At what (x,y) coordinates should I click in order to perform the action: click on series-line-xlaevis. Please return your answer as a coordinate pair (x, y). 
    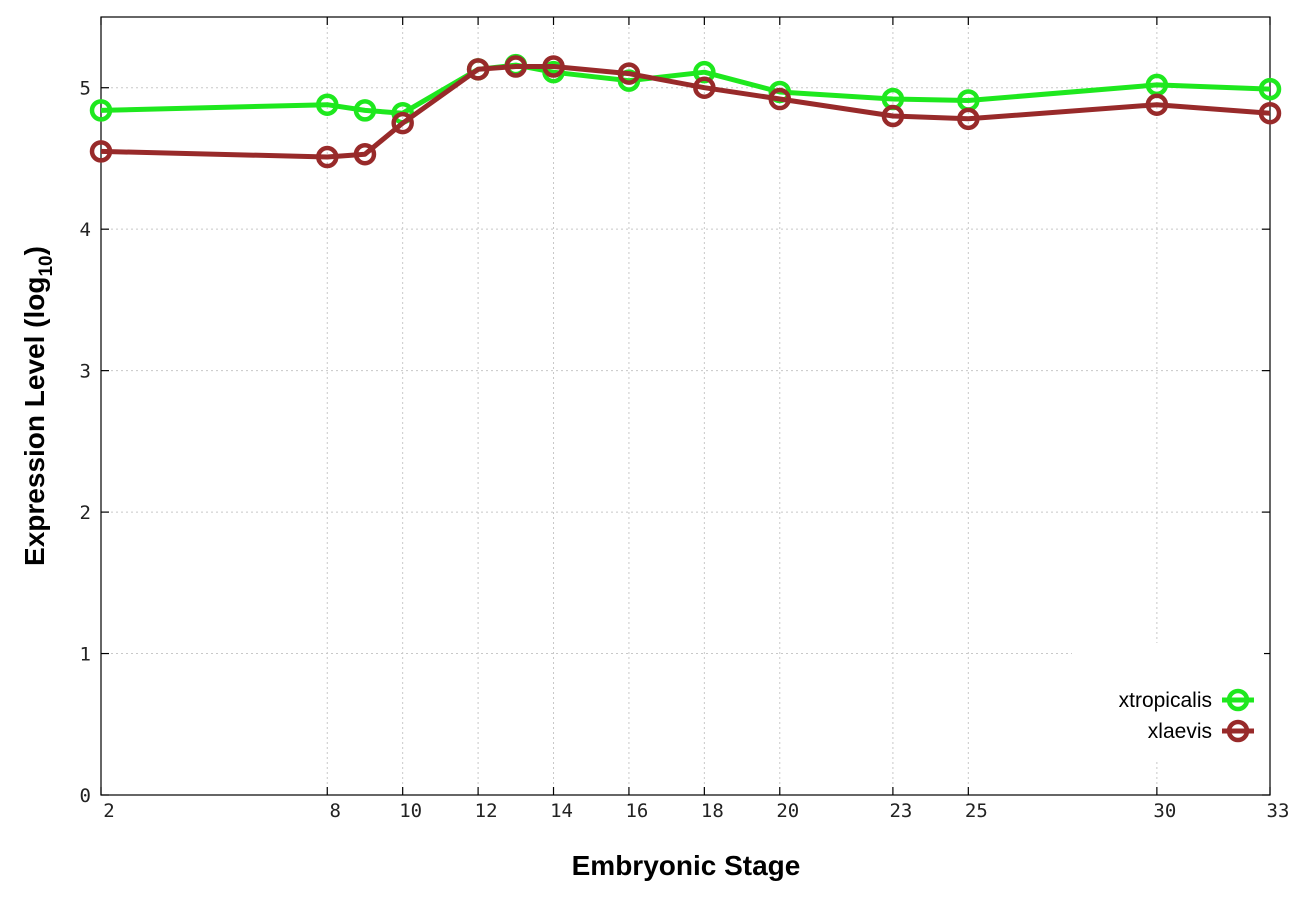
    Looking at the image, I should click on (685, 112).